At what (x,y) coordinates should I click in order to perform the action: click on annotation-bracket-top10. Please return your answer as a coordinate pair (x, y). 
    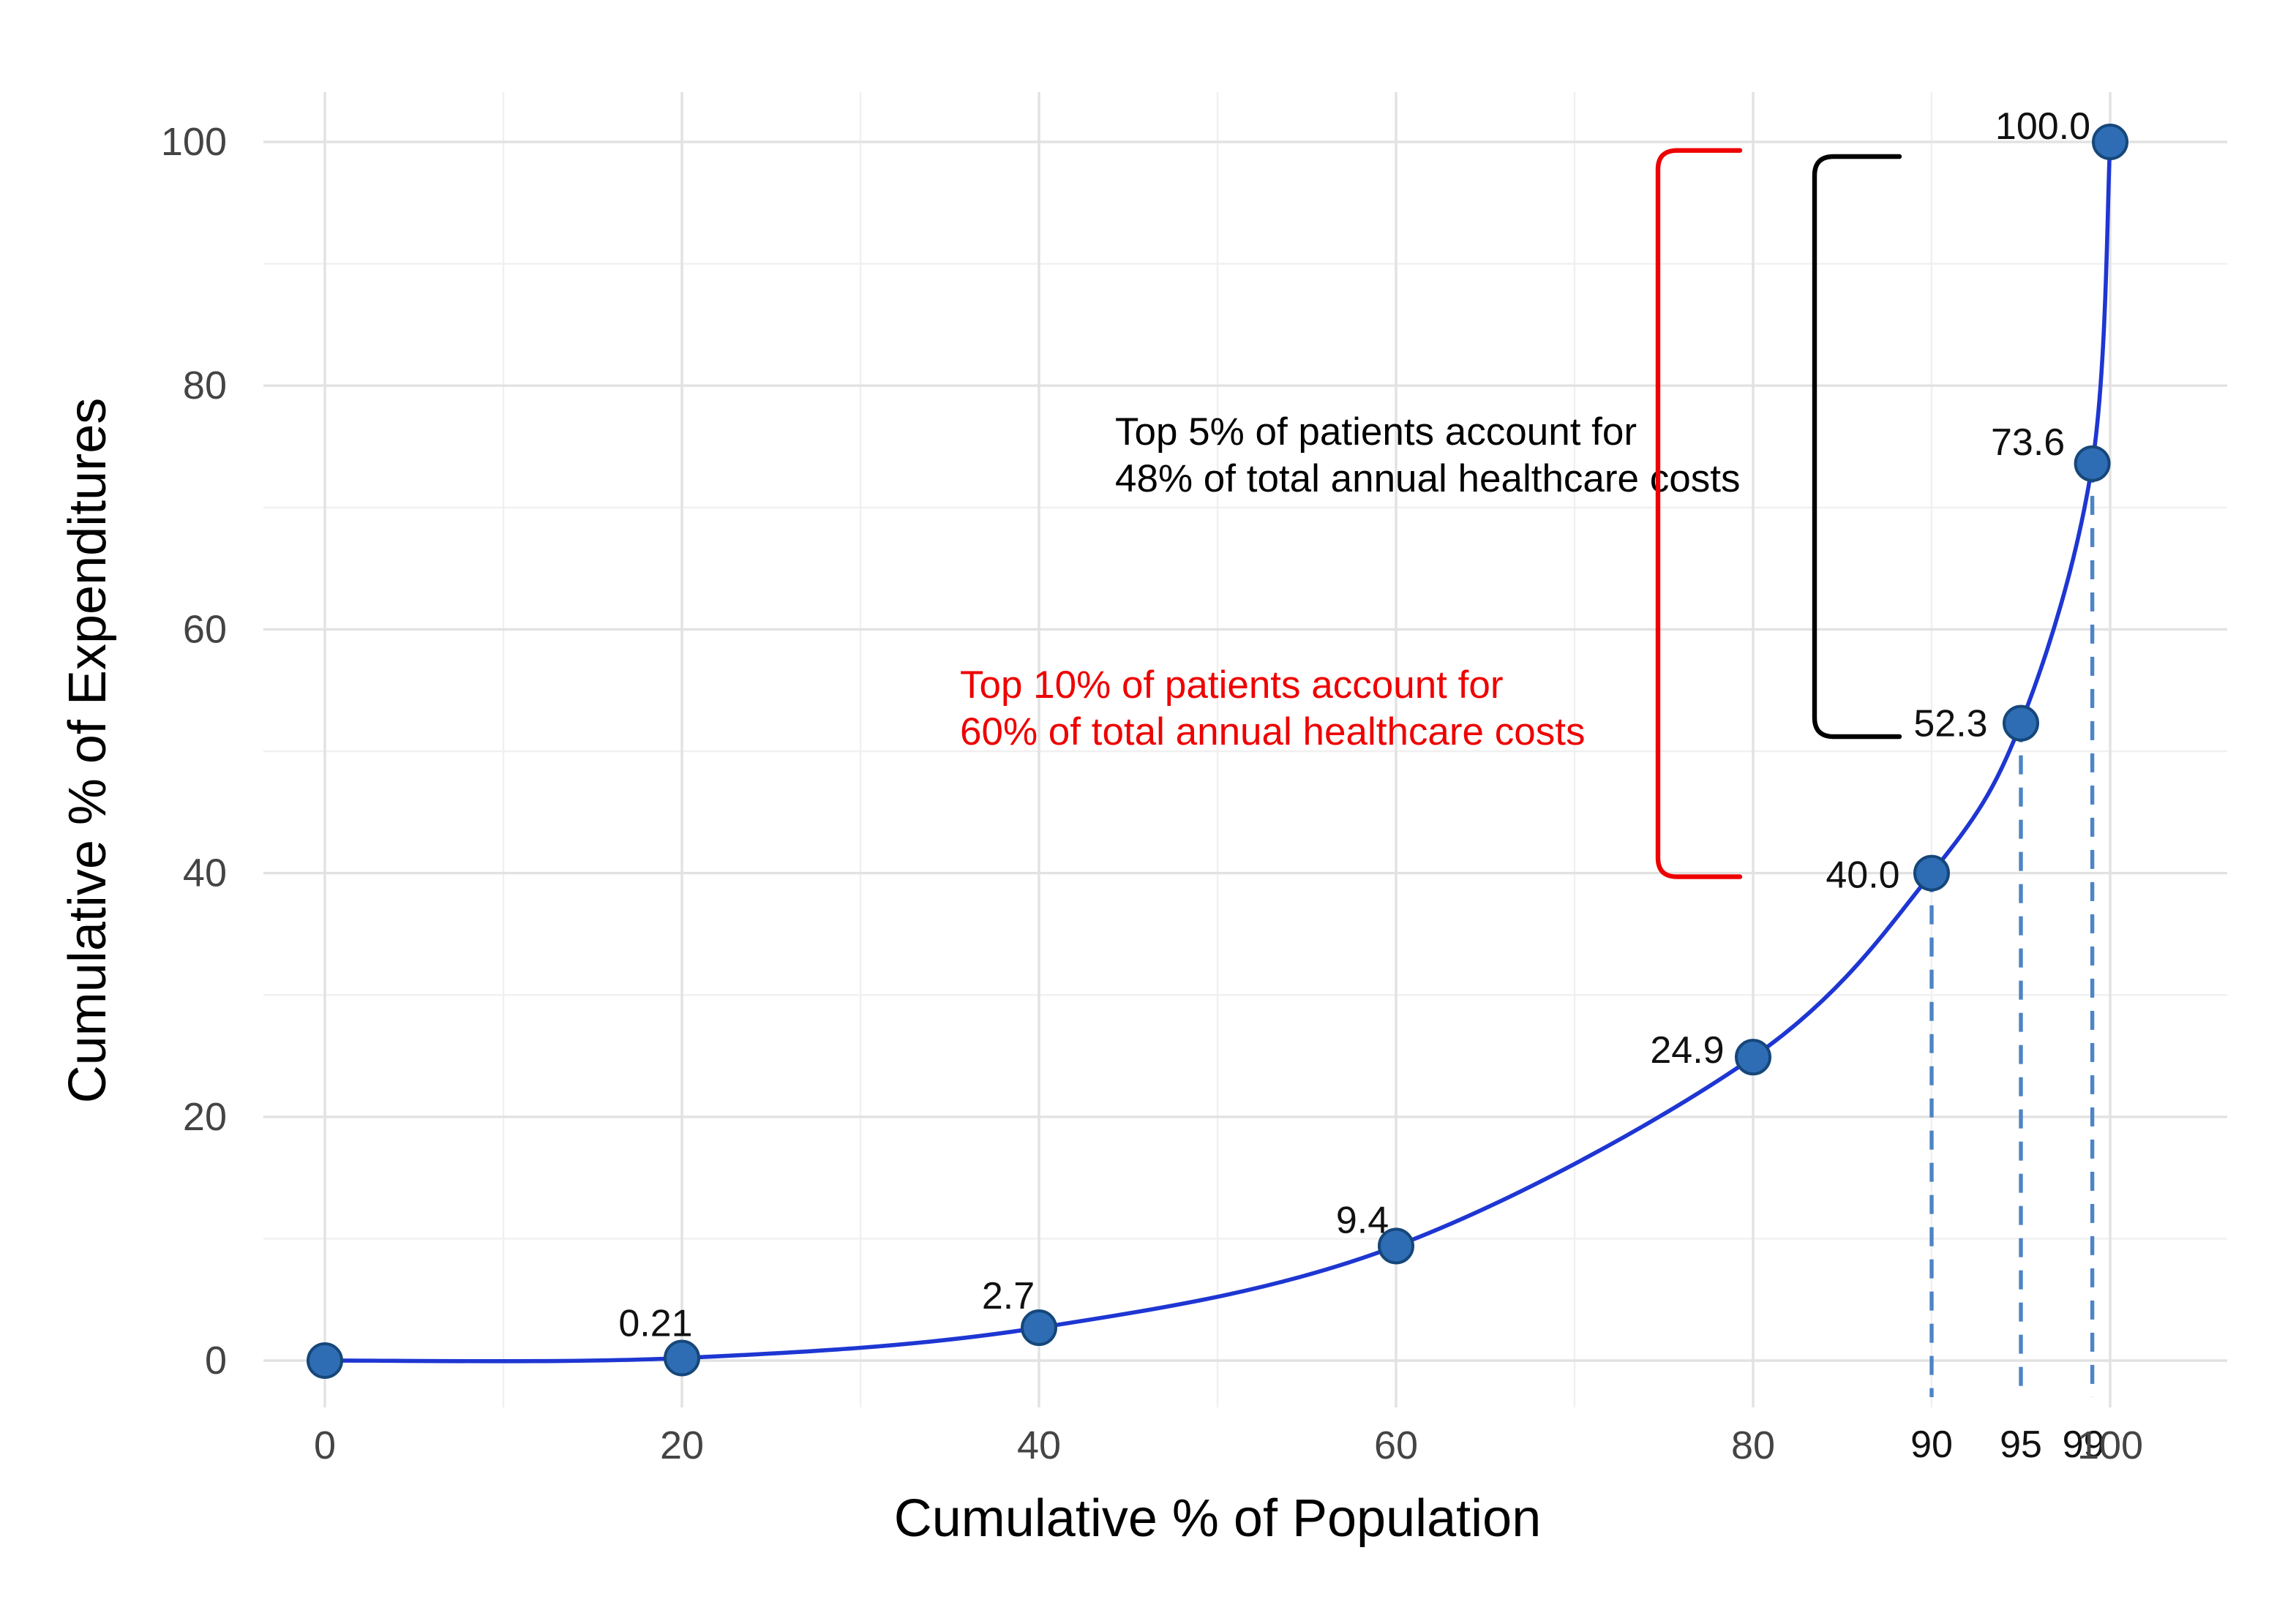
    Looking at the image, I should click on (1699, 513).